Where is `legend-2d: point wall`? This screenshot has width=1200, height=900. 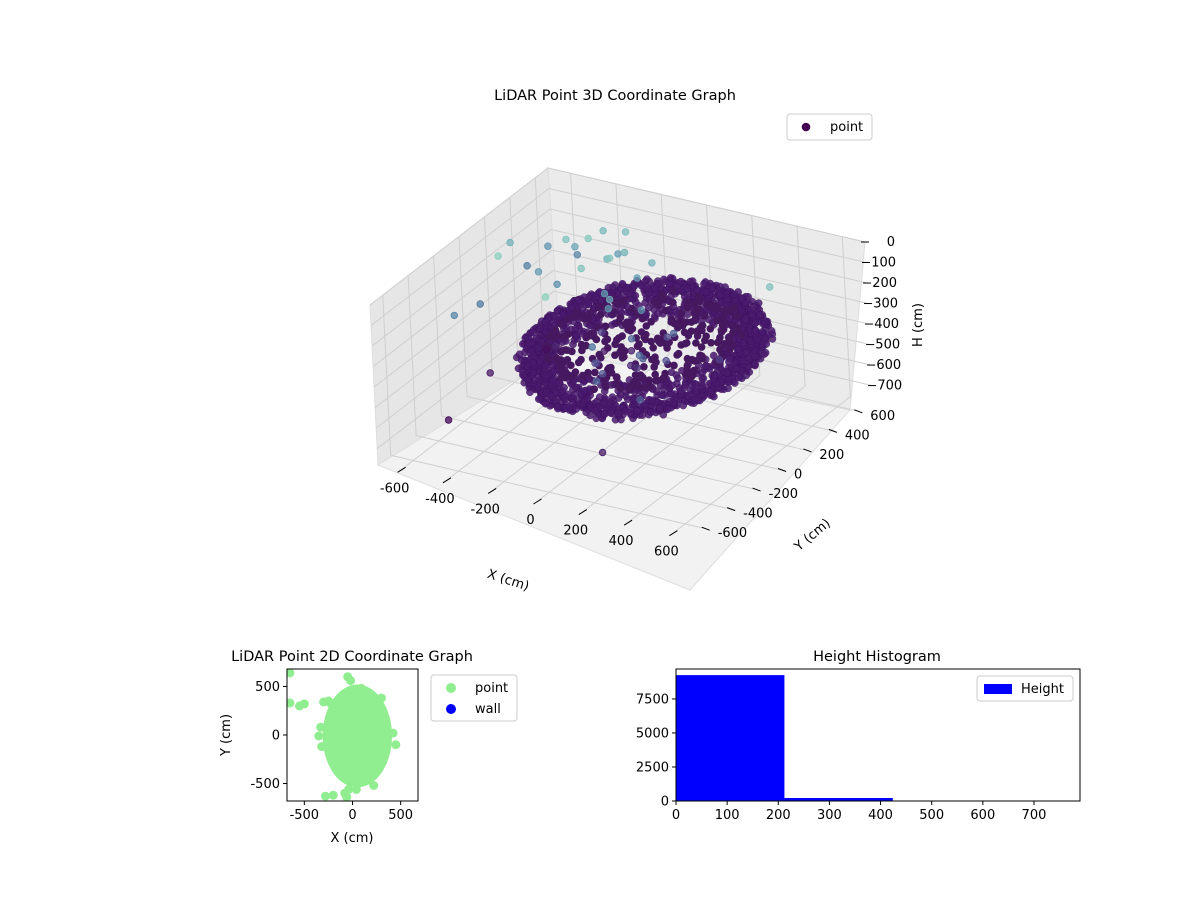
legend-2d: point wall is located at coordinates (474, 698).